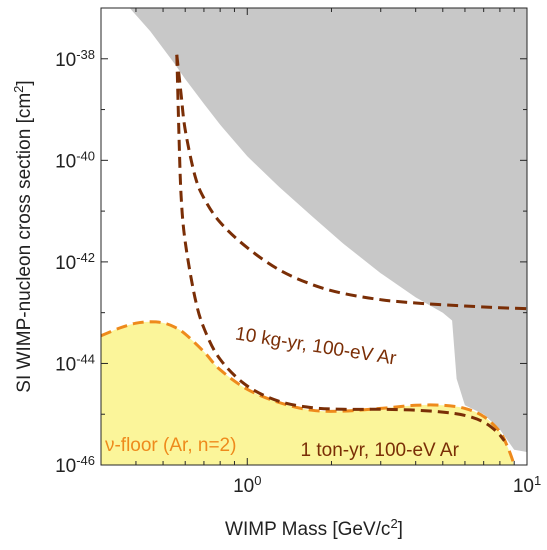 The image size is (547, 550). I want to click on annotation-label: 1 ton-yr, 100-eV Ar, so click(380, 450).